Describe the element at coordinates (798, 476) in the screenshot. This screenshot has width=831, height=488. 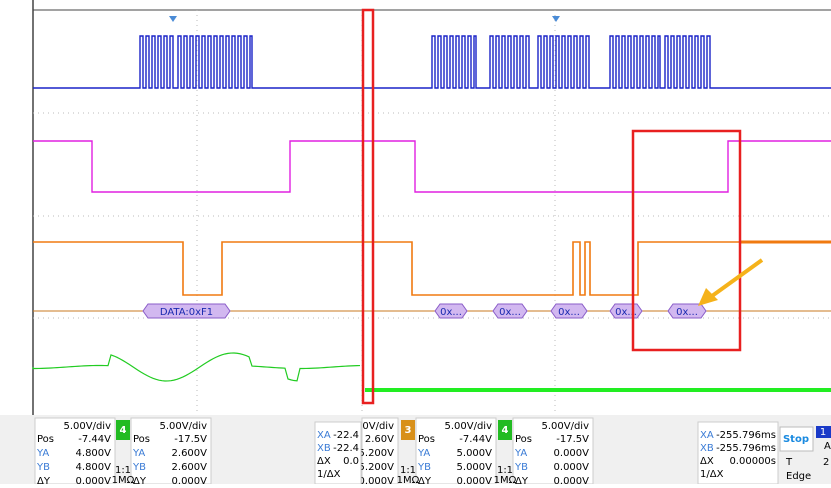
I see `trigger-label: Edge` at that location.